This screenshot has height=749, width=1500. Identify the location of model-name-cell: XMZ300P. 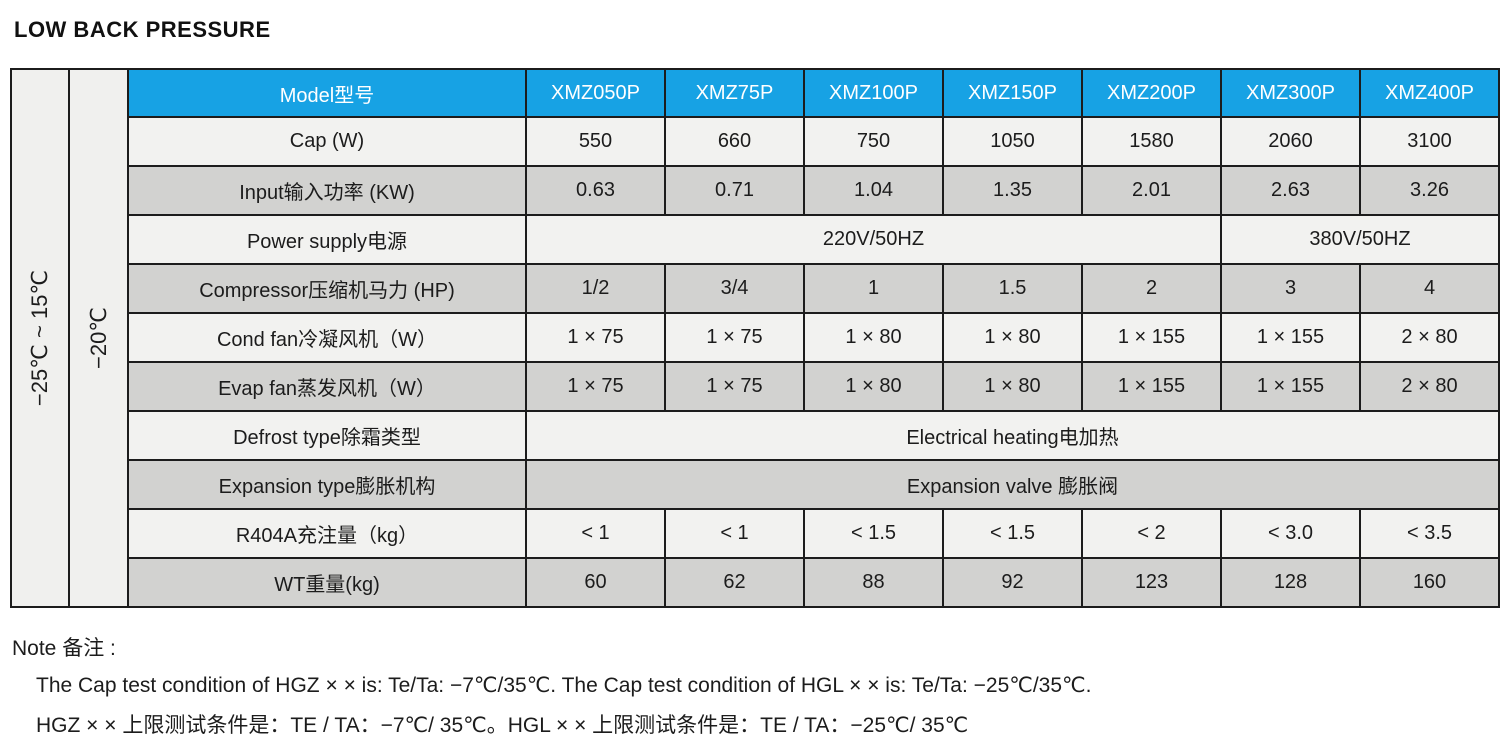
(1290, 93).